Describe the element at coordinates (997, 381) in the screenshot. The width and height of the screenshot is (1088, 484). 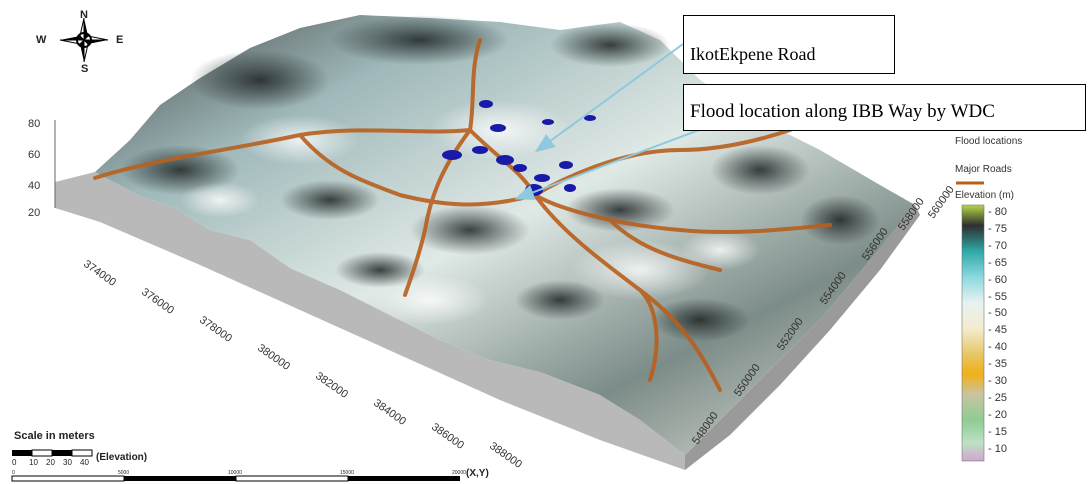
I see `elevation-tick: - 30` at that location.